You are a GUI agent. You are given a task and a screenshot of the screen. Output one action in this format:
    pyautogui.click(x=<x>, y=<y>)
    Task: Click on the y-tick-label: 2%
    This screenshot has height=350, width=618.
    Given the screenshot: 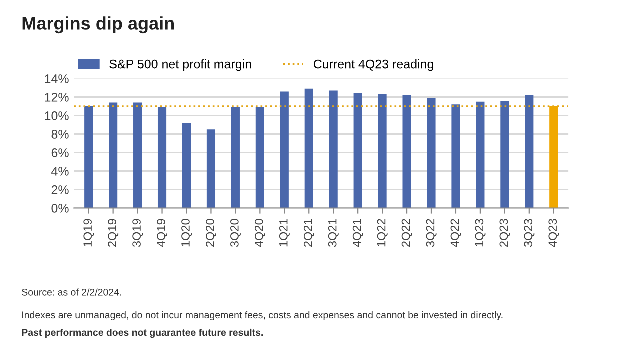 What is the action you would take?
    pyautogui.click(x=60, y=190)
    